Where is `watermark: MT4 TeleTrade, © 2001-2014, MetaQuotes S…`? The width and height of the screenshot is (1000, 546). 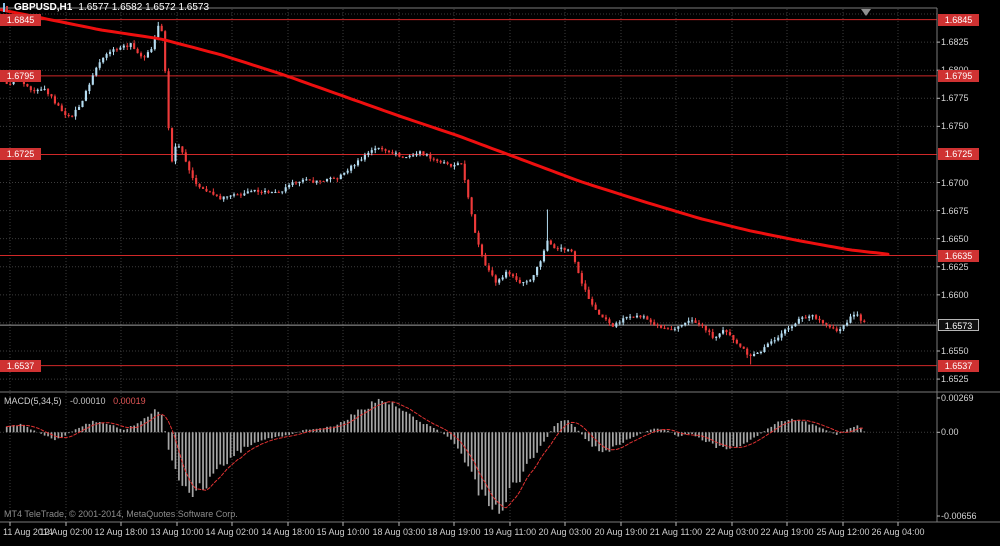 watermark: MT4 TeleTrade, © 2001-2014, MetaQuotes S… is located at coordinates (121, 514).